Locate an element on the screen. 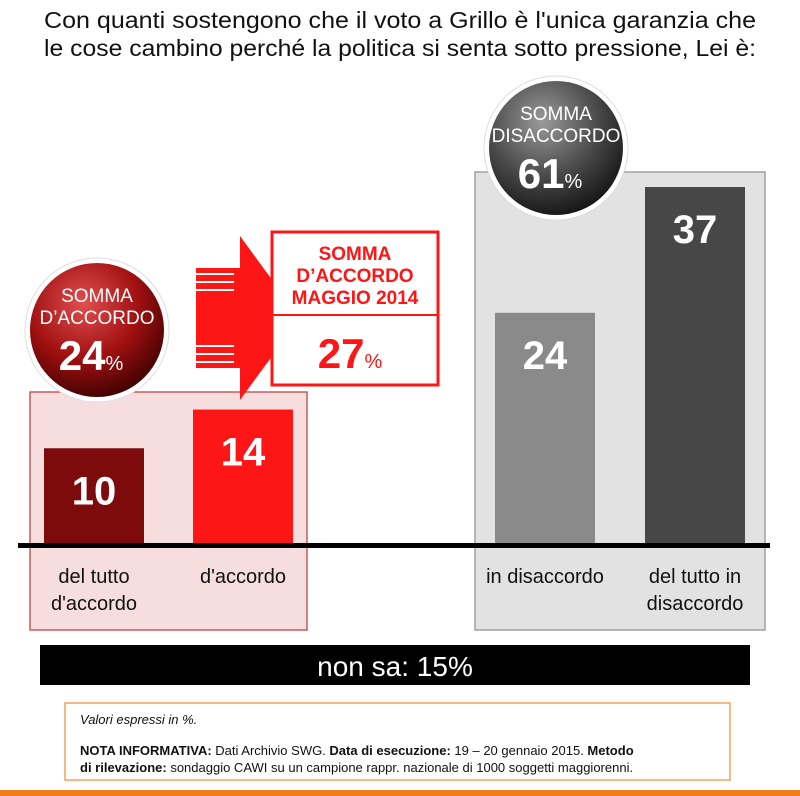  previous-label: MAGGIO 2014 is located at coordinates (355, 298).